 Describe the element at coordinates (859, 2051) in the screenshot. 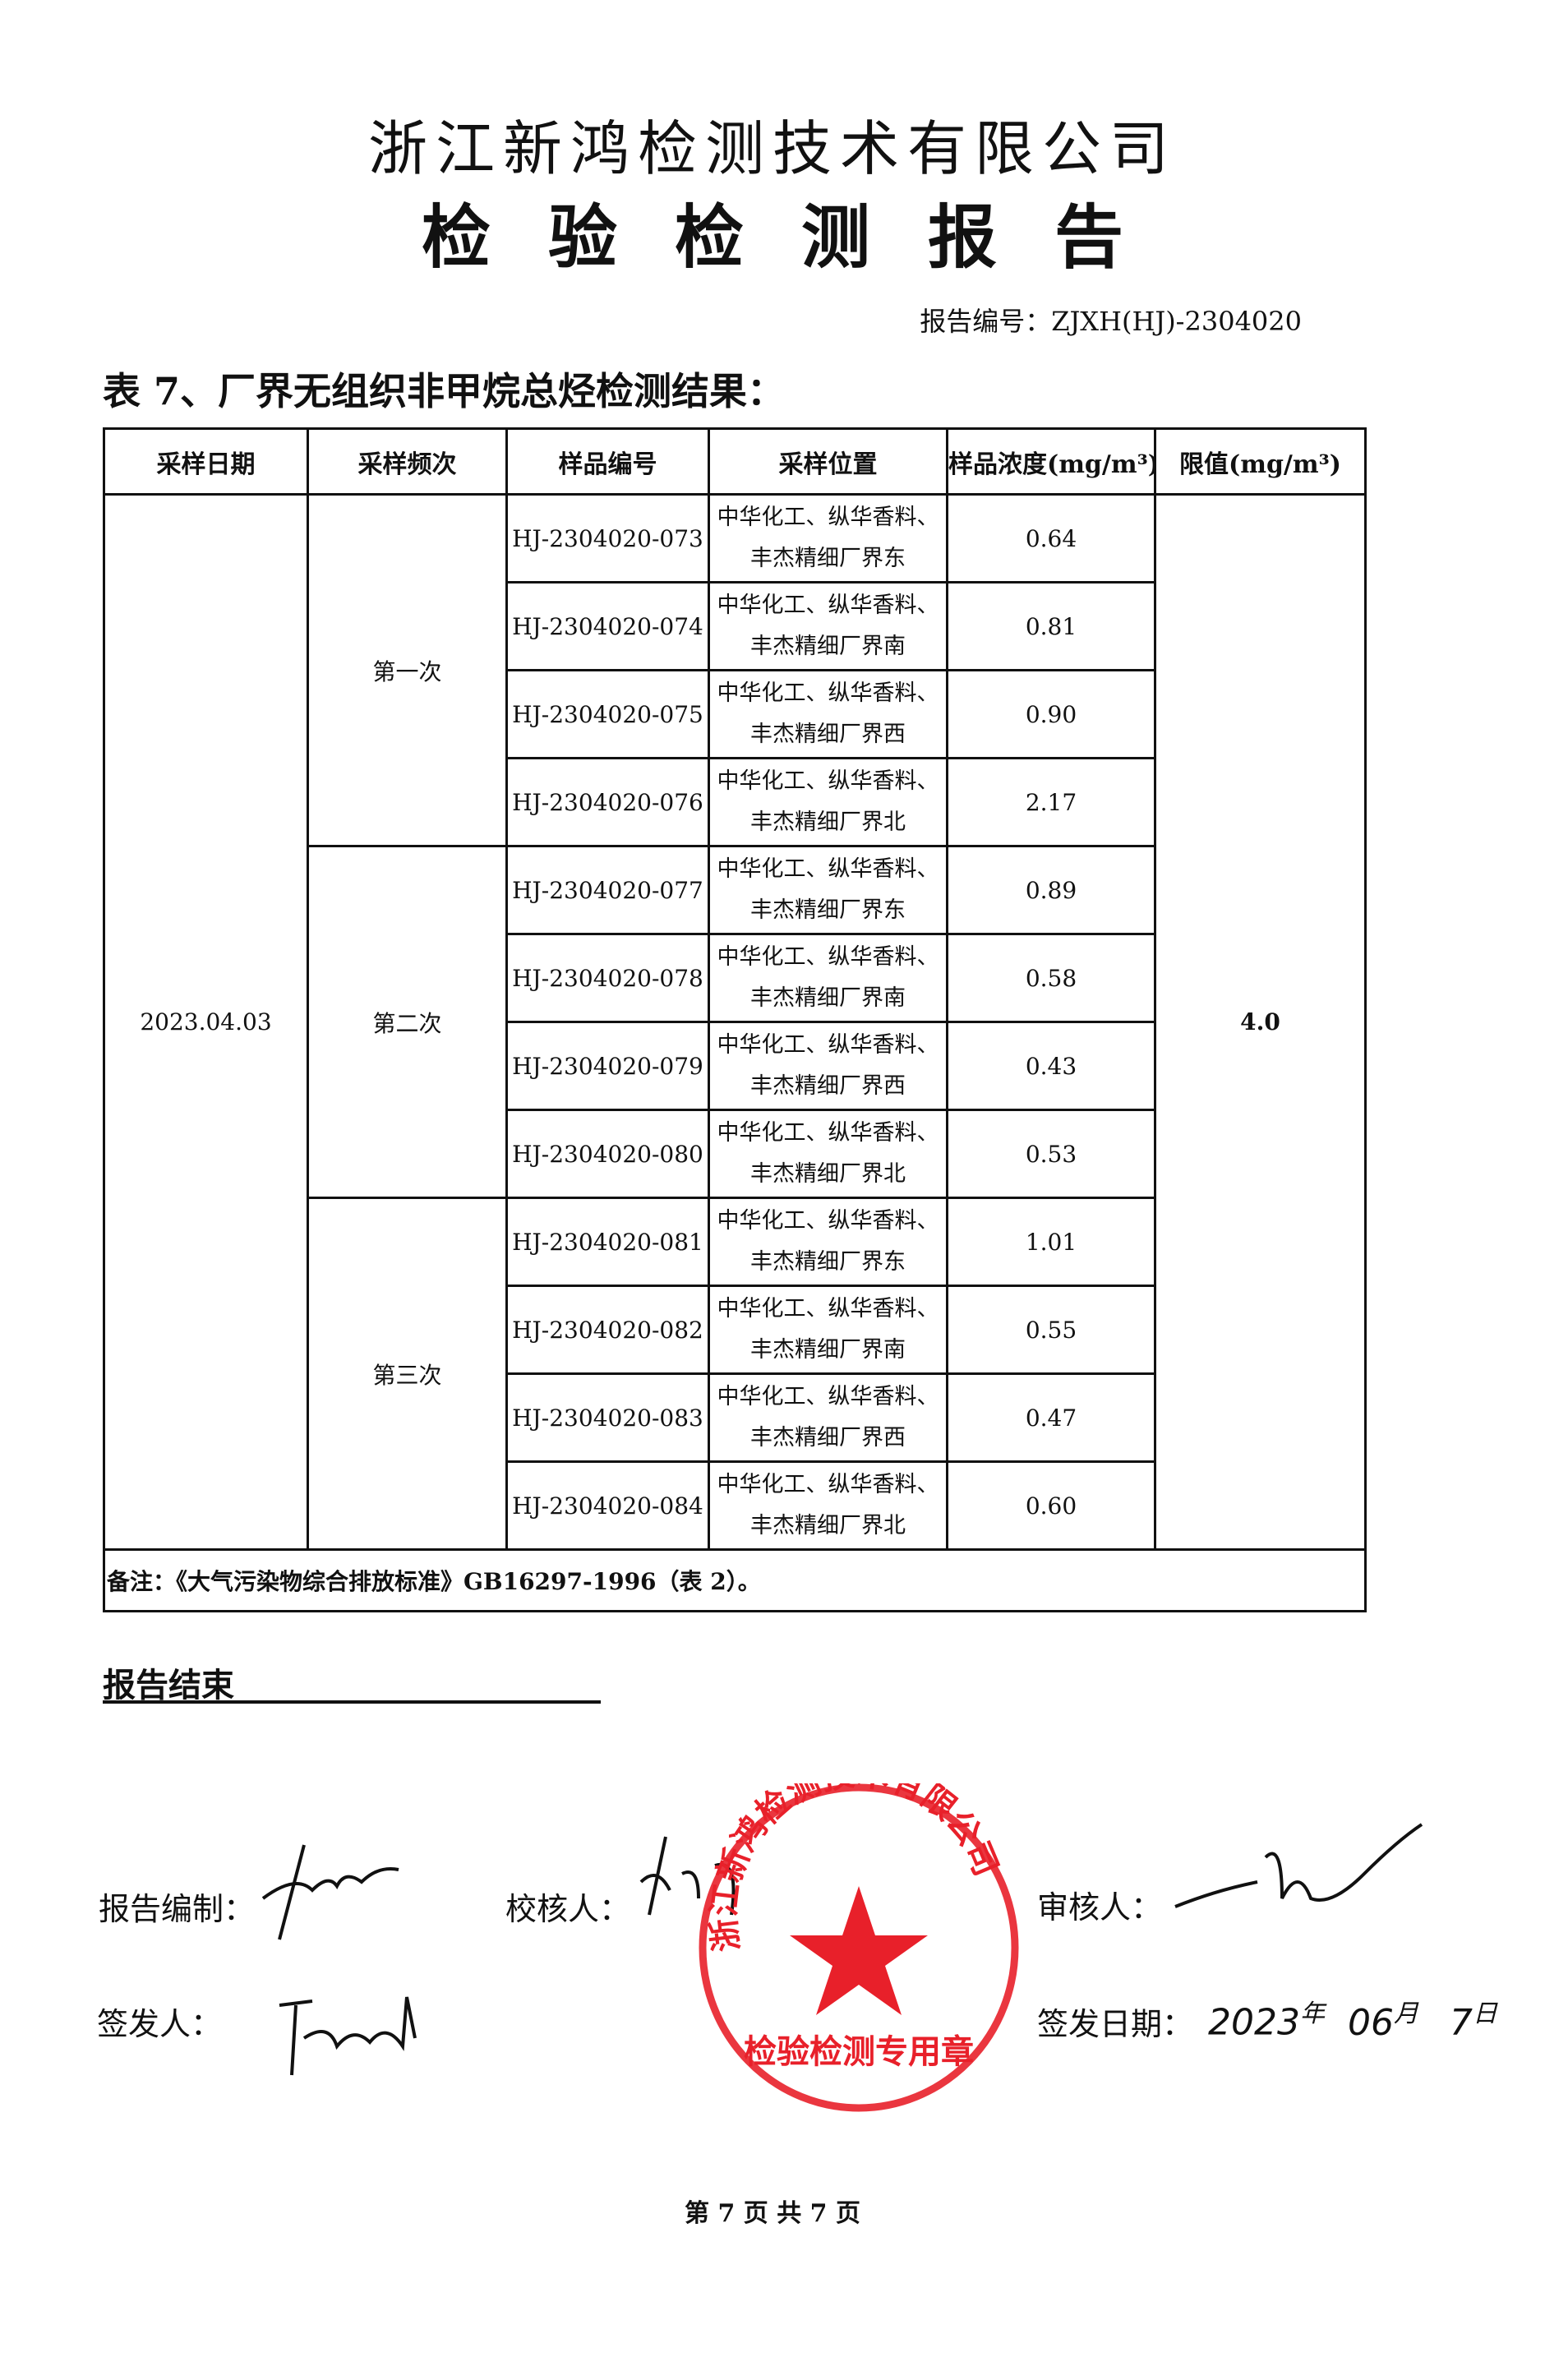

I see `stamp-bottom-text: 检验检测专用章` at that location.